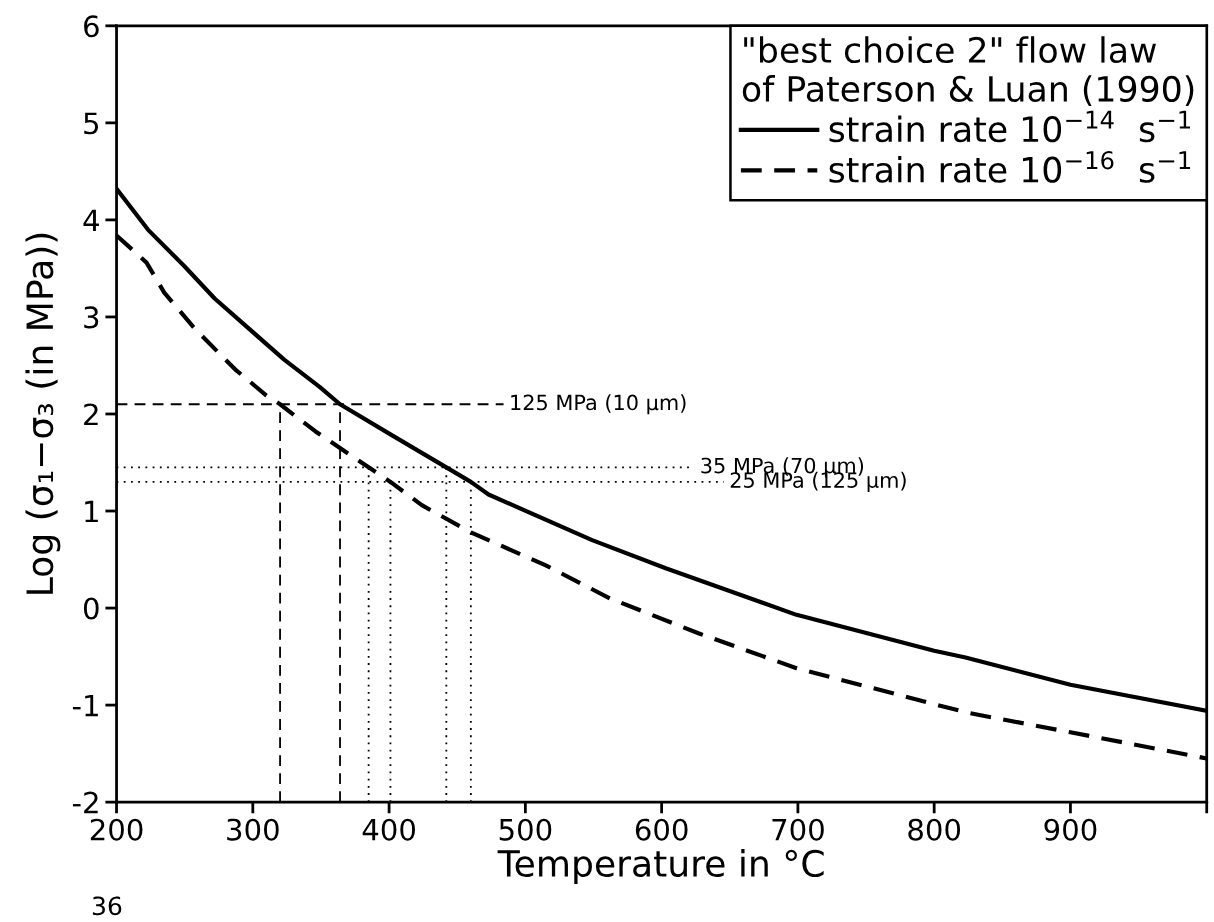  I want to click on y-tick-label: -1, so click(85, 705).